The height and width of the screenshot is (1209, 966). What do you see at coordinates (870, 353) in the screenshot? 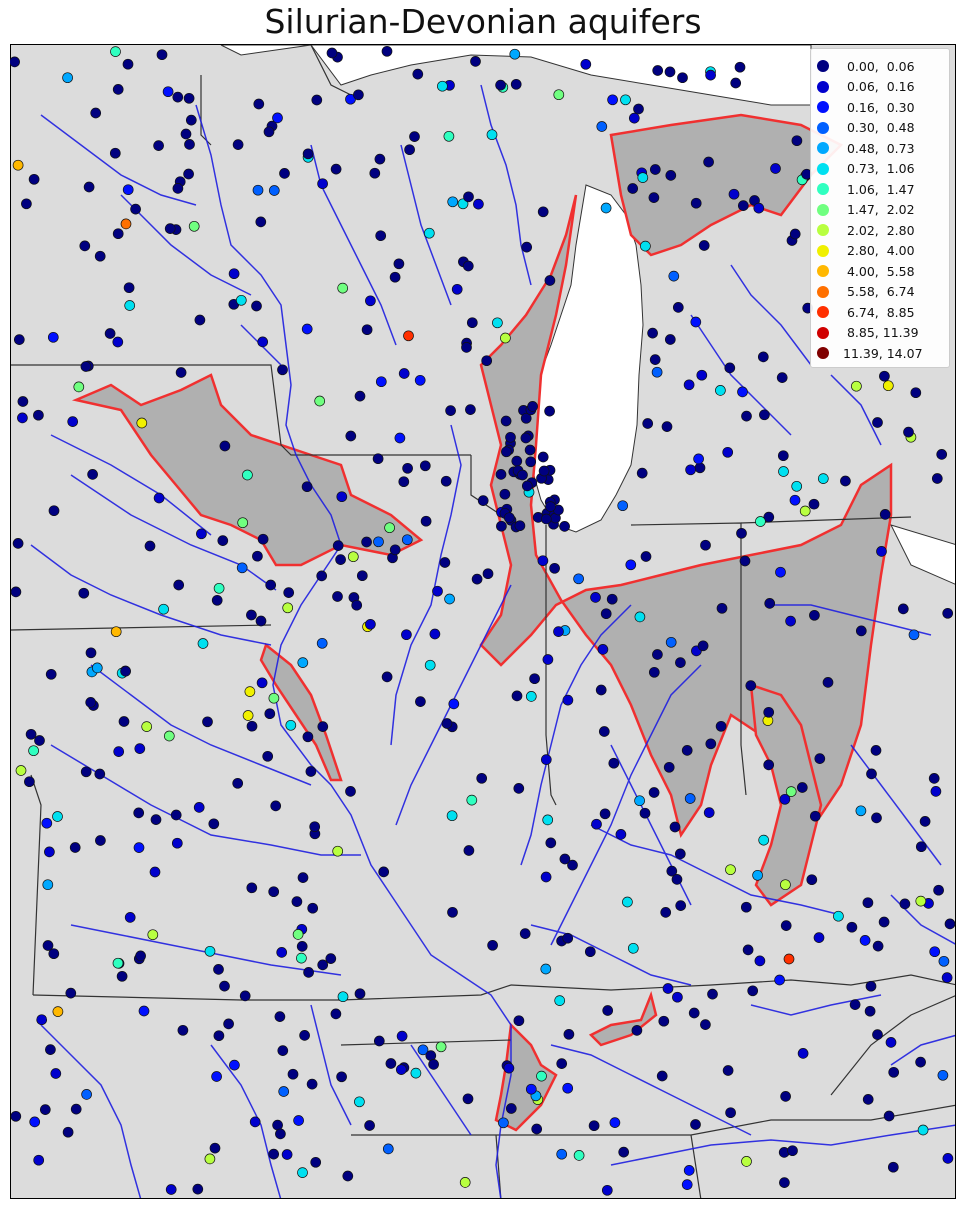
I see `legend-item: 11.39, 14.07` at bounding box center [870, 353].